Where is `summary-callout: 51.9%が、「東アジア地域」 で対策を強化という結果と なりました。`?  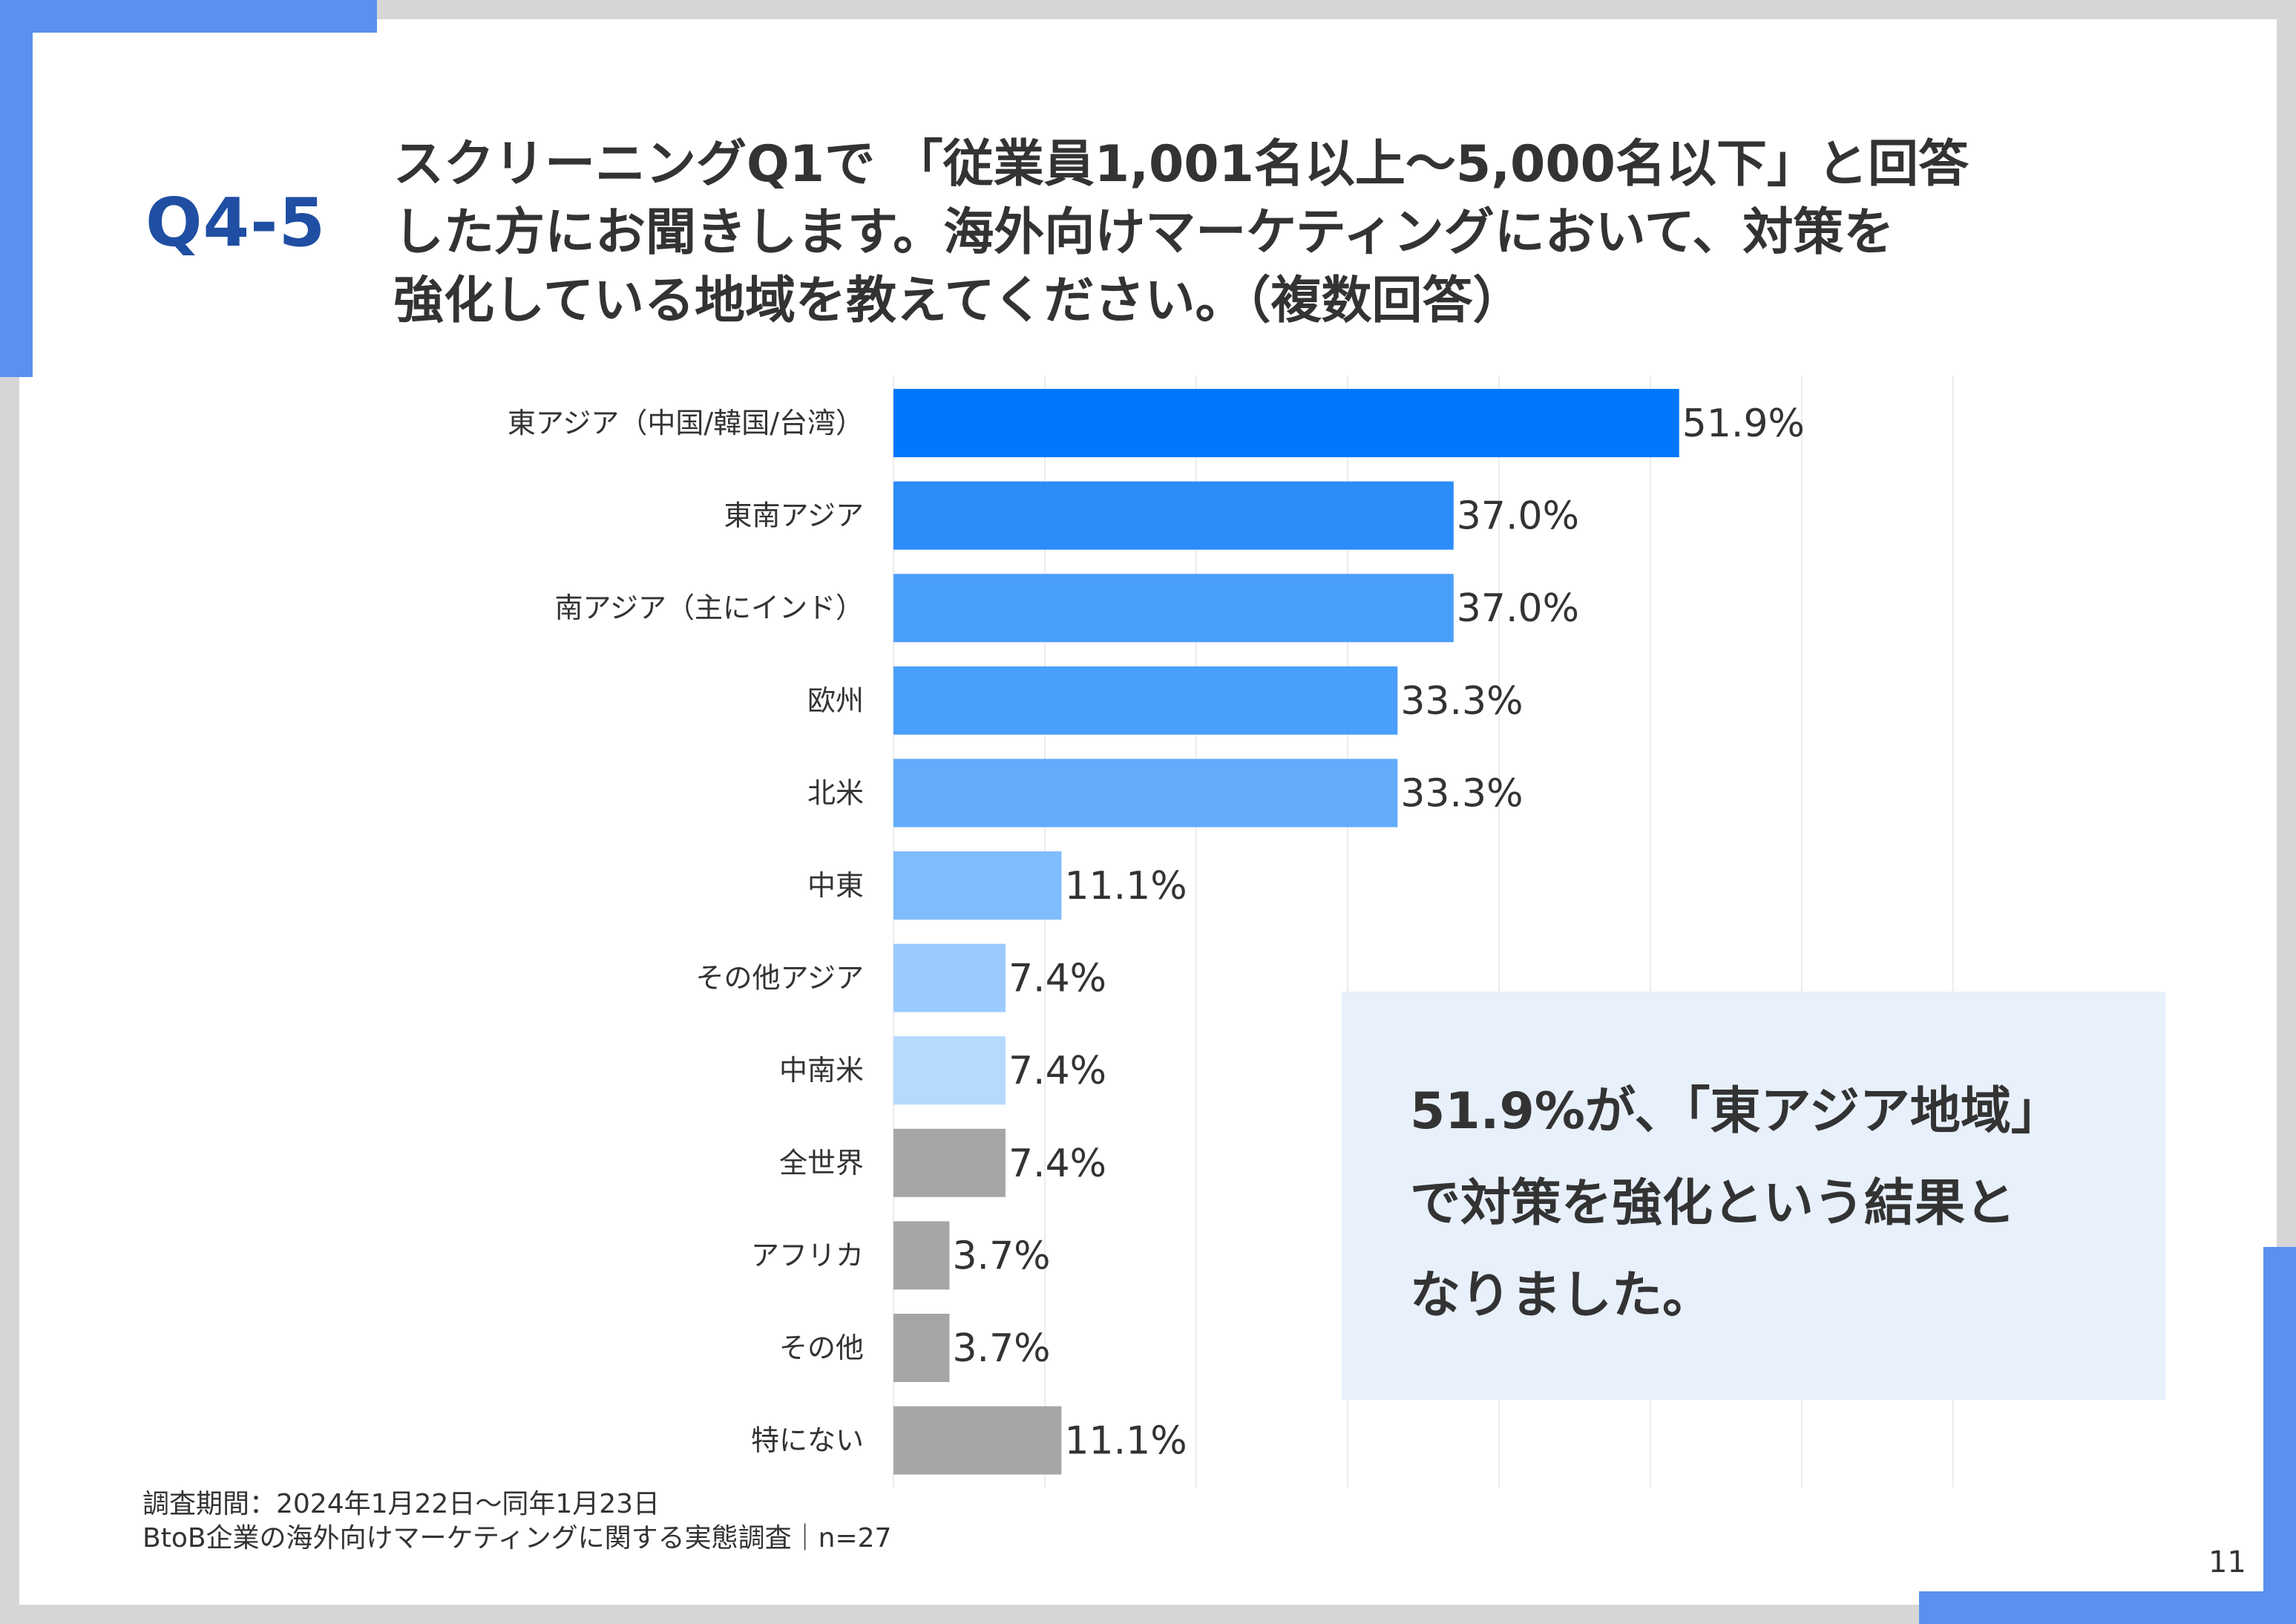 summary-callout: 51.9%が、「東アジア地域」 で対策を強化という結果と なりました。 is located at coordinates (1753, 1196).